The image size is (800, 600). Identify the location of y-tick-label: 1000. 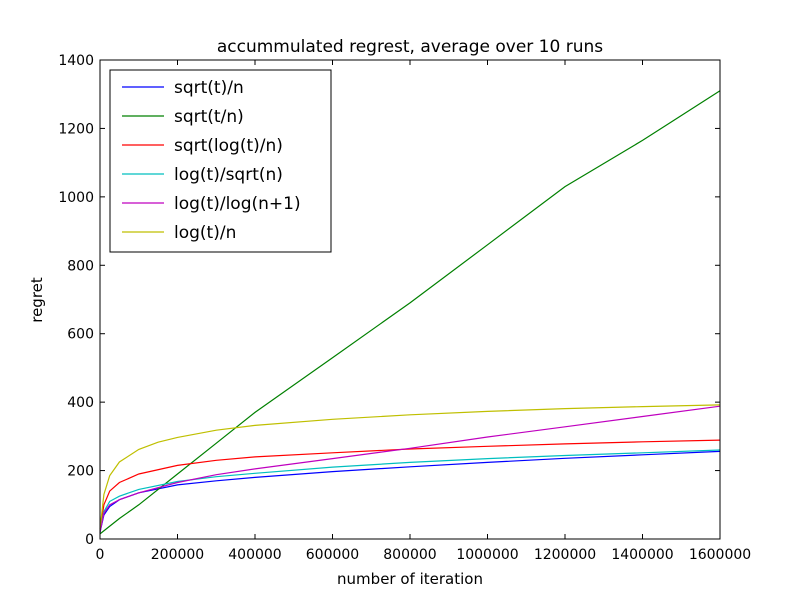
(76, 198).